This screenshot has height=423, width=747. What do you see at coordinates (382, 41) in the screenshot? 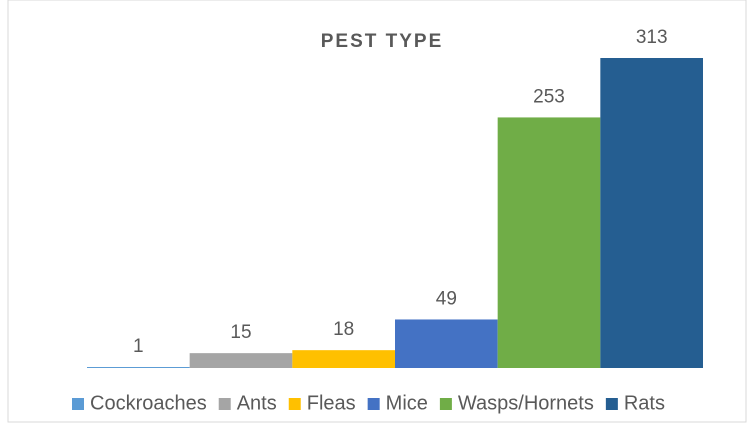
I see `chart-title: PEST TYPE` at bounding box center [382, 41].